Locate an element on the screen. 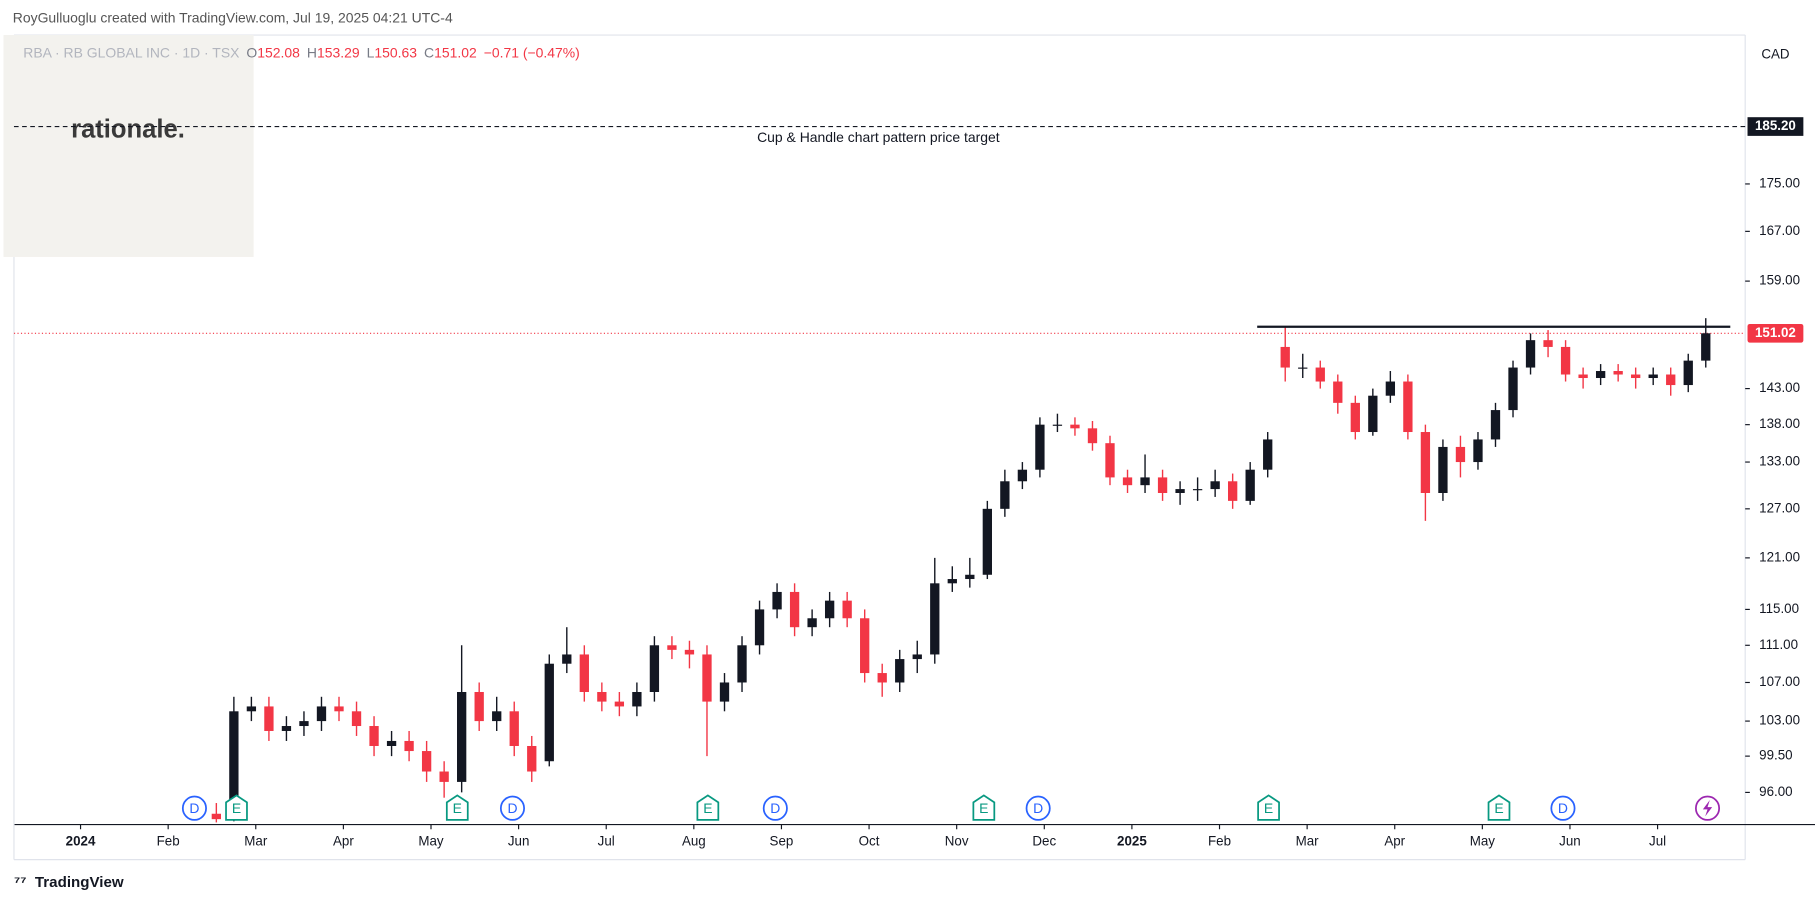 Image resolution: width=1815 pixels, height=897 pixels. l-label: L is located at coordinates (371, 52).